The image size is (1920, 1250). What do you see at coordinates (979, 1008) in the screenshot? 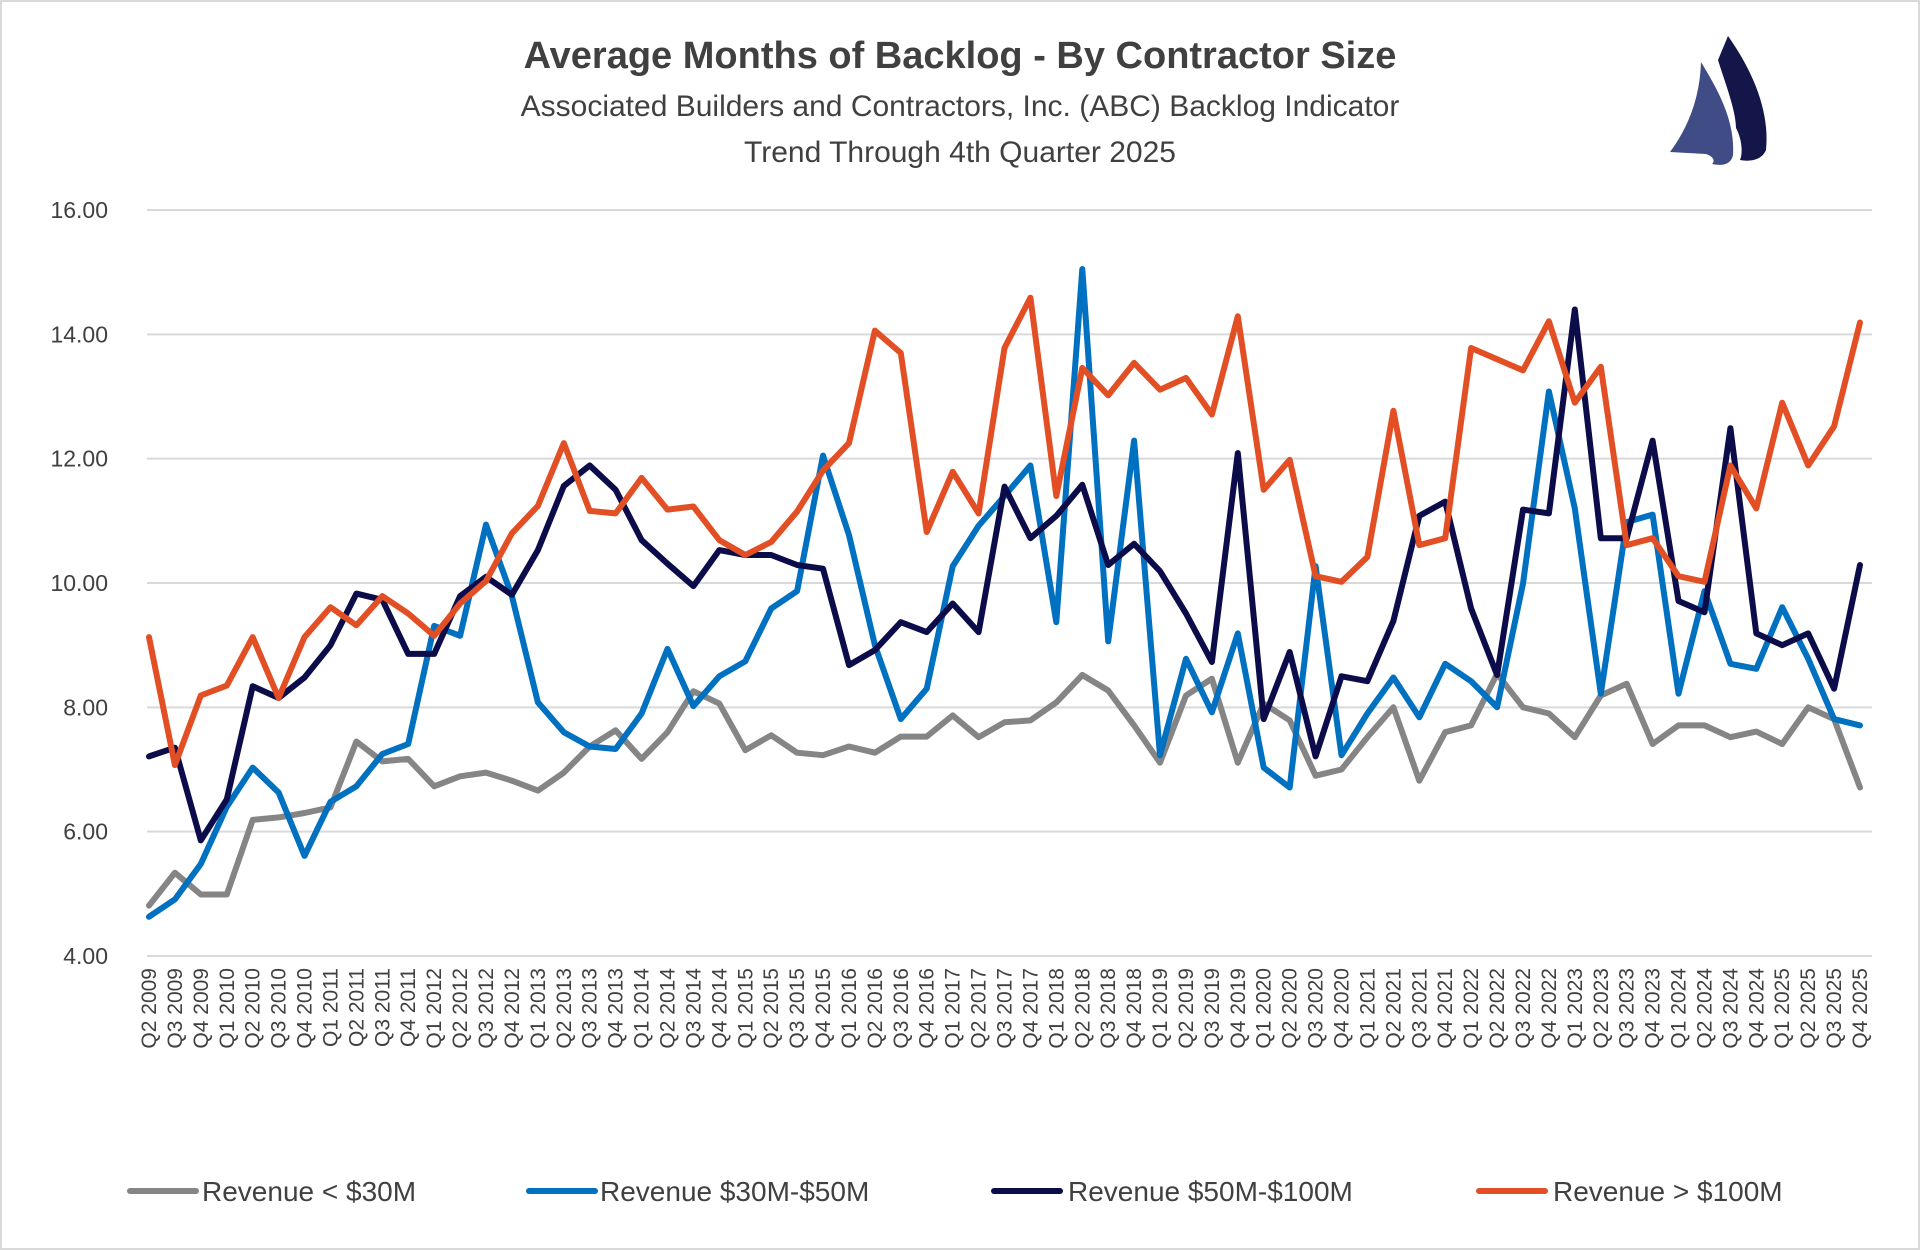
I see `x-tick-label: Q2 2017` at bounding box center [979, 1008].